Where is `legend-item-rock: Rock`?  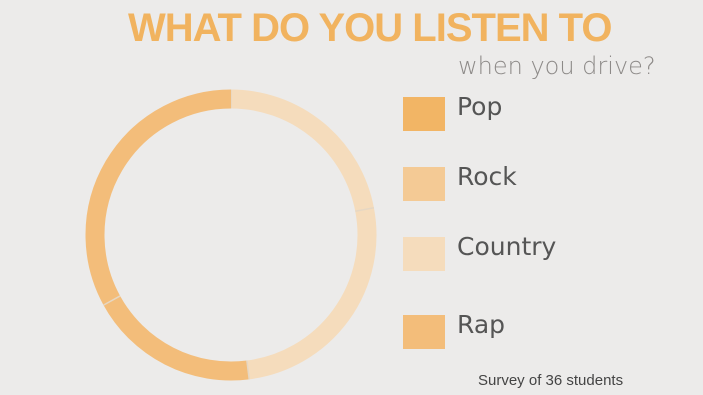 legend-item-rock: Rock is located at coordinates (460, 182).